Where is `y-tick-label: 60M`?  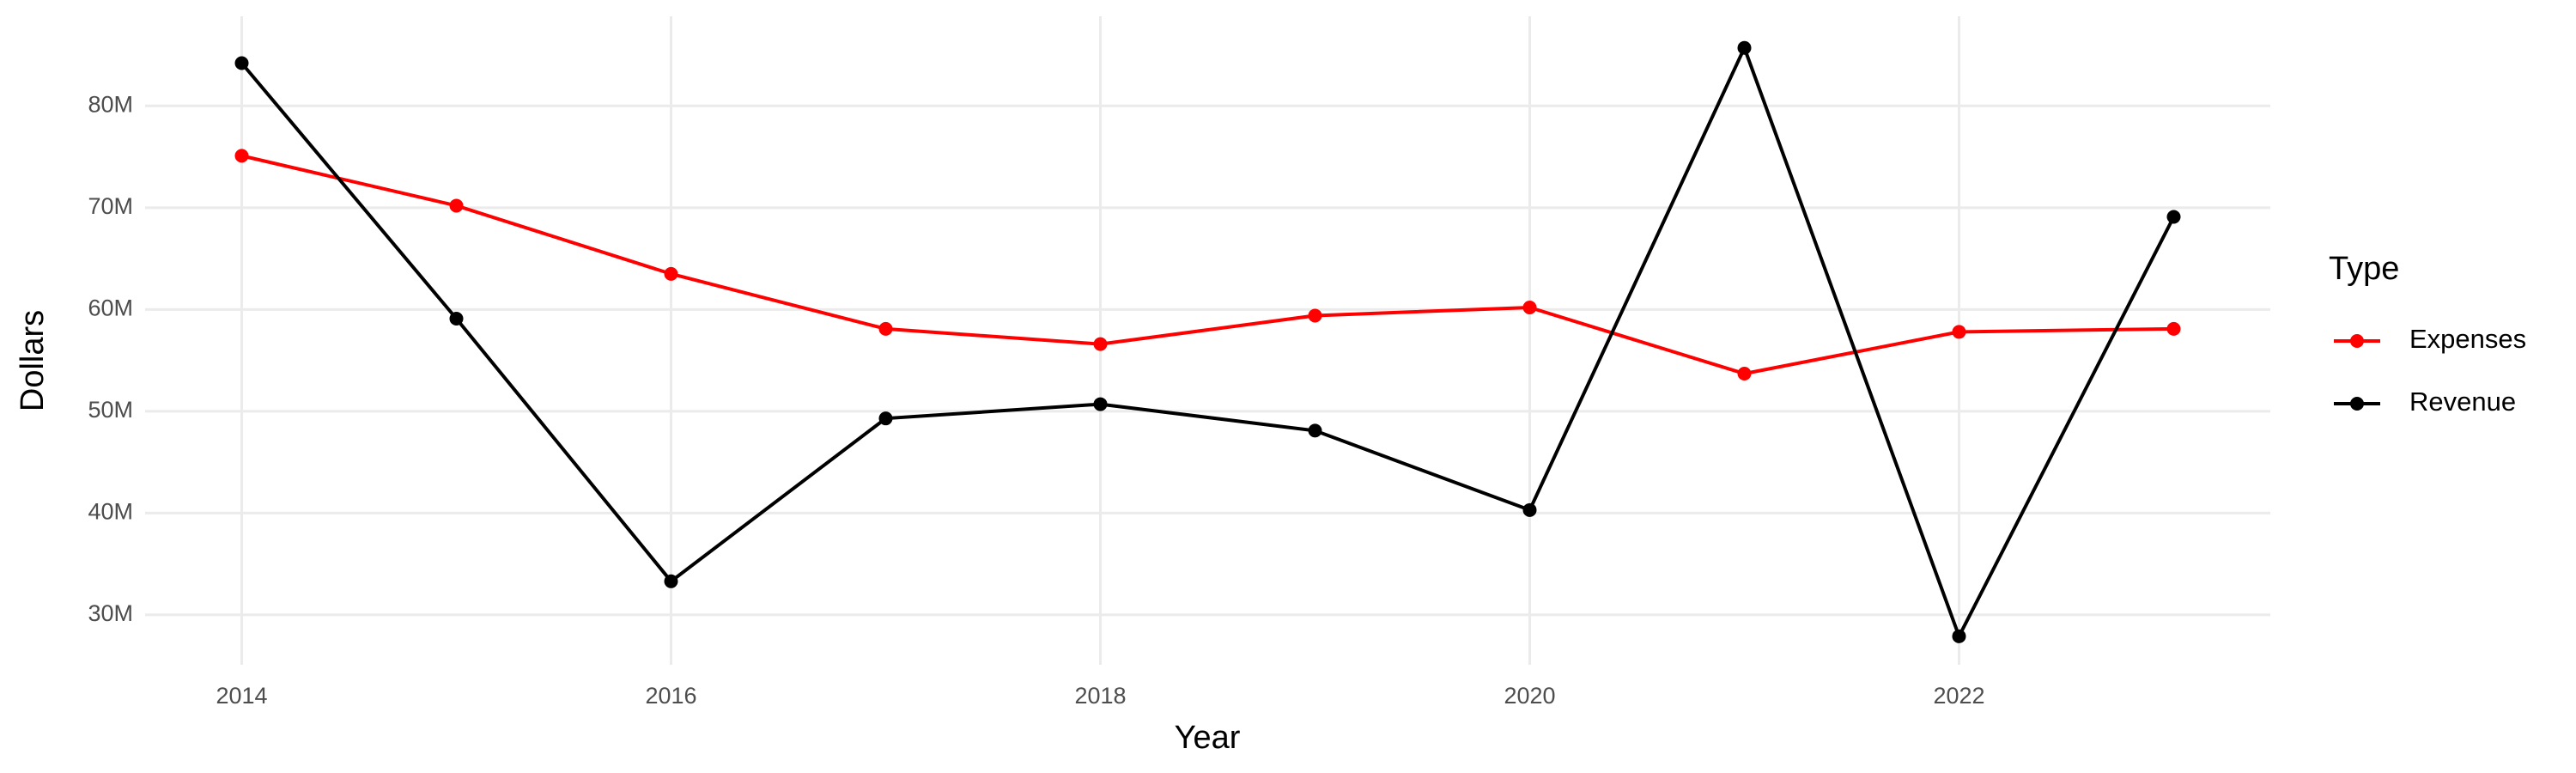 y-tick-label: 60M is located at coordinates (111, 307).